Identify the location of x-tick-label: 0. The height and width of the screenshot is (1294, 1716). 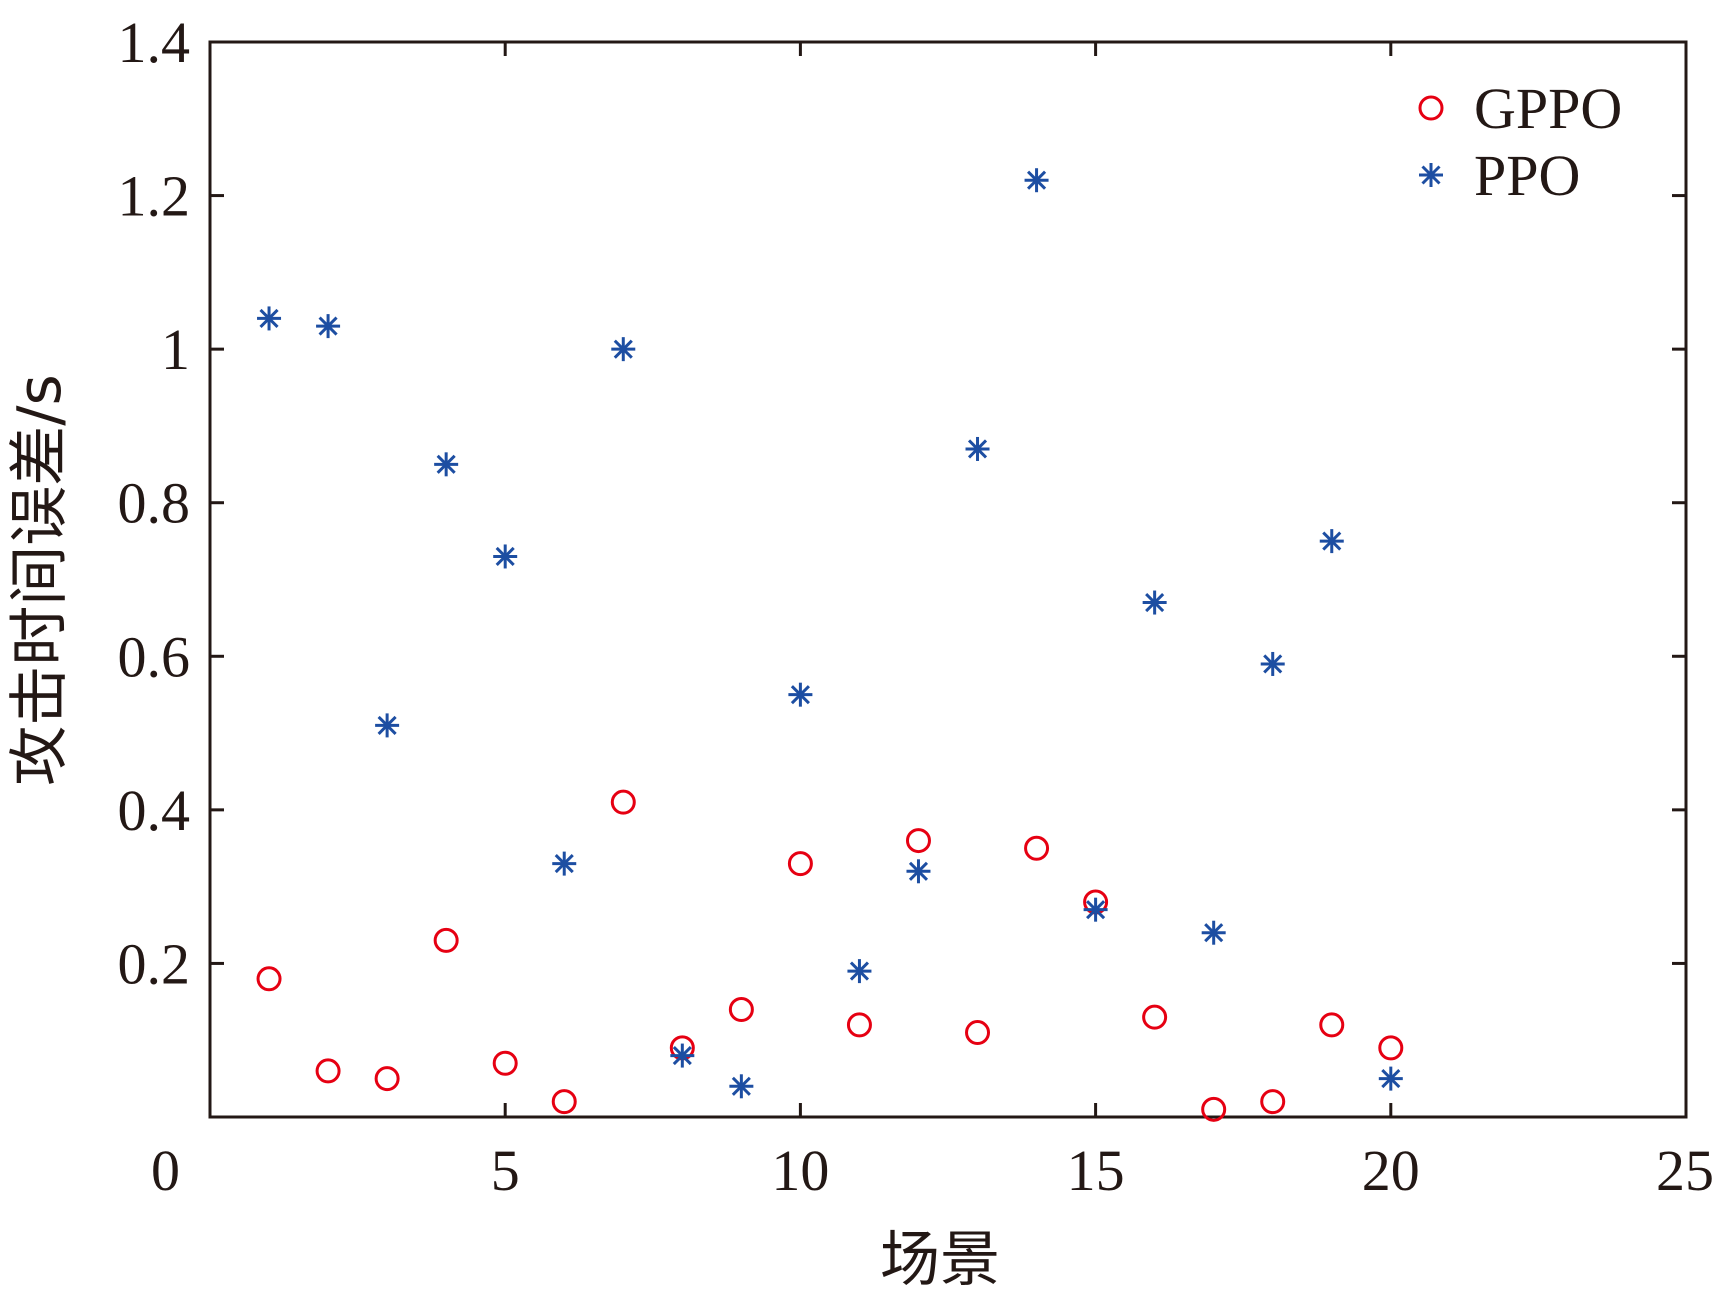
(165, 1170).